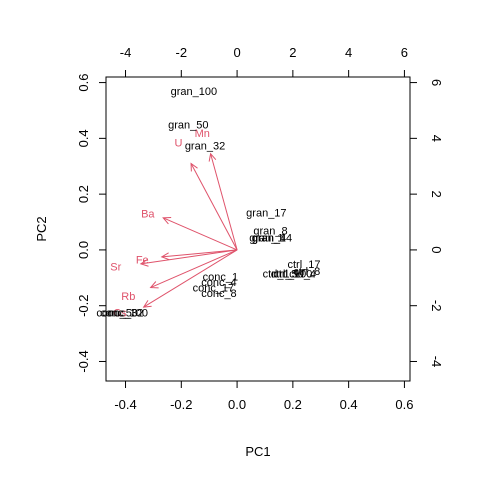 The width and height of the screenshot is (480, 480). Describe the element at coordinates (126, 52) in the screenshot. I see `top-tick-label: -4` at that location.